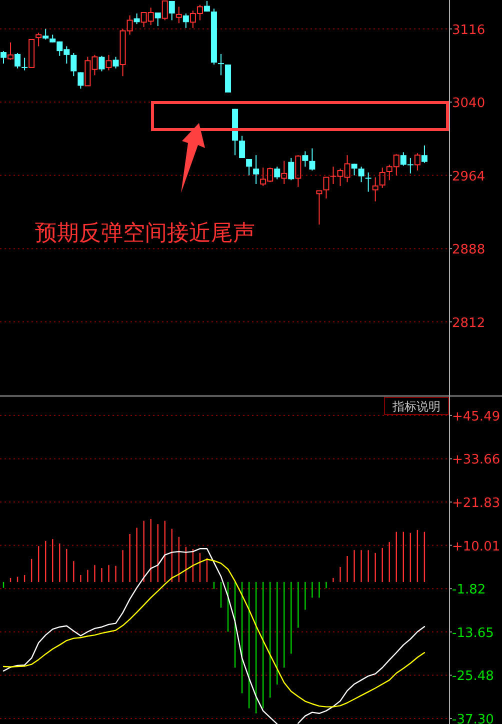  What do you see at coordinates (145, 233) in the screenshot?
I see `annotation: 预期反弹空间接近尾声` at bounding box center [145, 233].